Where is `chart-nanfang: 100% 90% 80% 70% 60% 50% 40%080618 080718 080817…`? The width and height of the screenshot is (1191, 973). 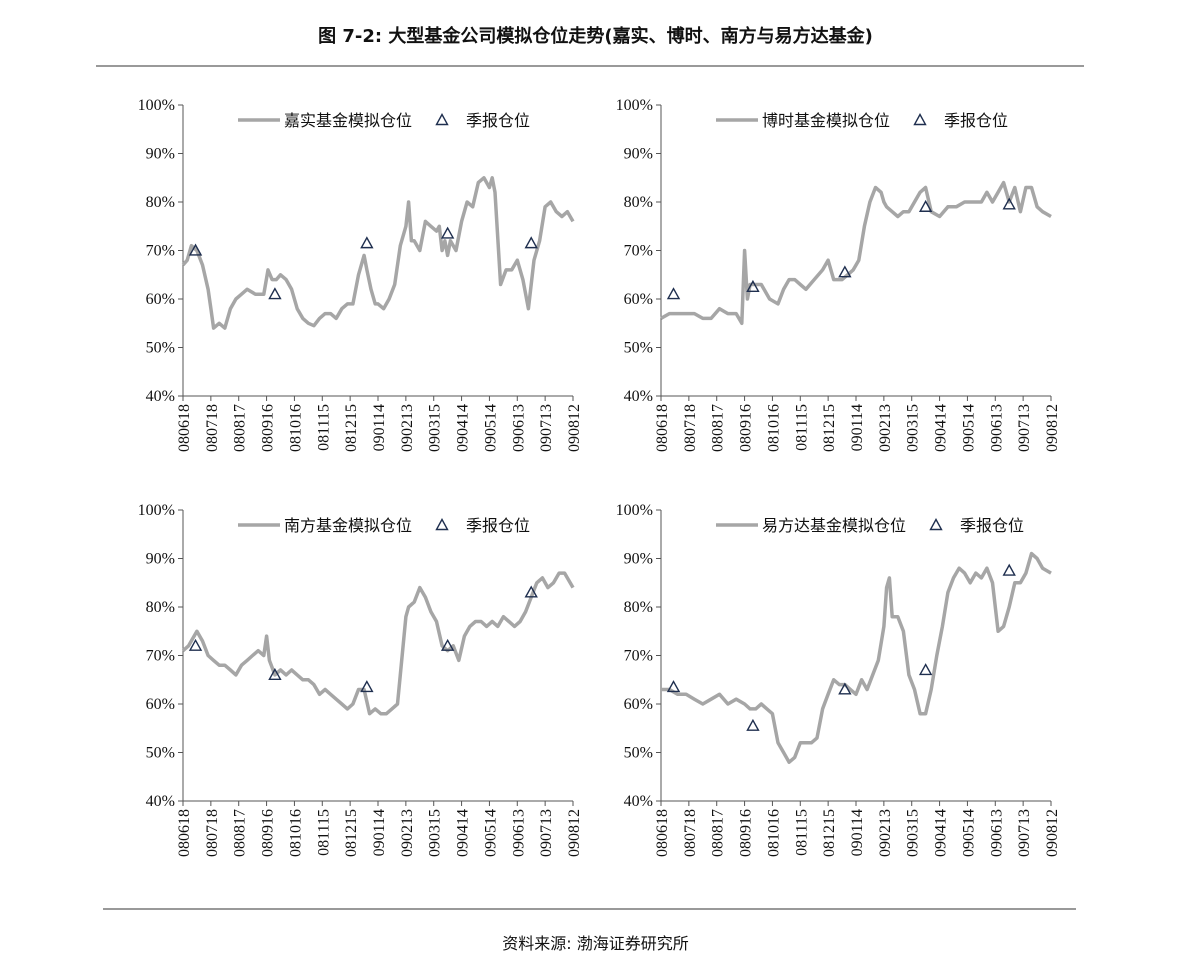 chart-nanfang: 100% 90% 80% 70% 60% 50% 40%080618 080718 080817… is located at coordinates (360, 679).